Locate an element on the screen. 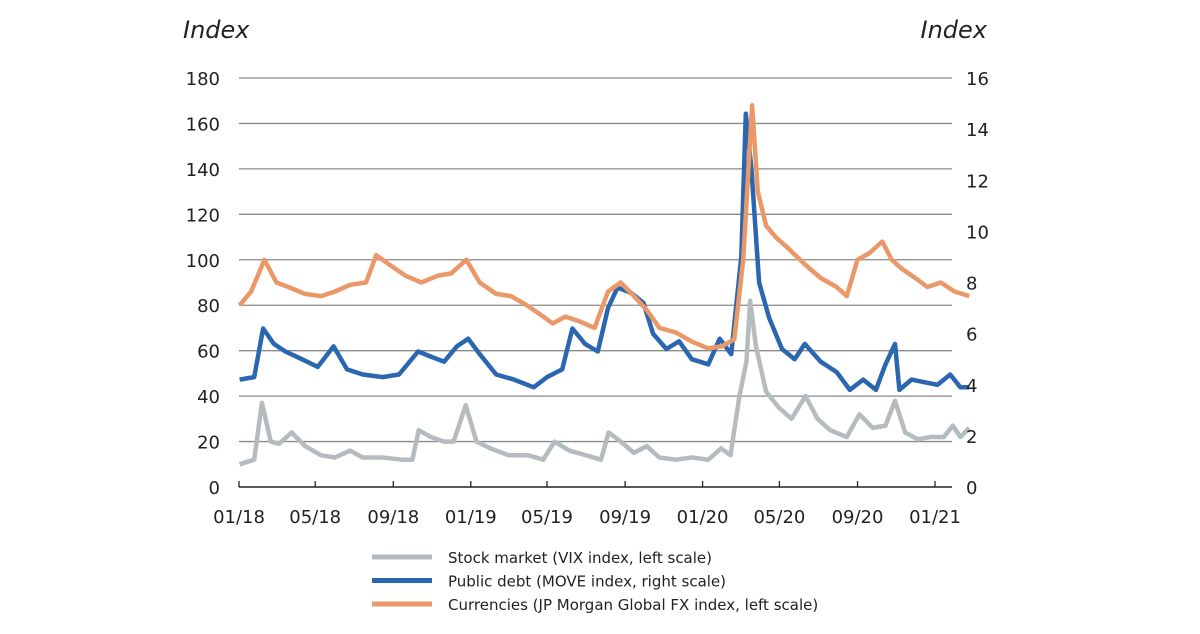 This screenshot has width=1200, height=634. left-tick-label: 180 is located at coordinates (203, 79).